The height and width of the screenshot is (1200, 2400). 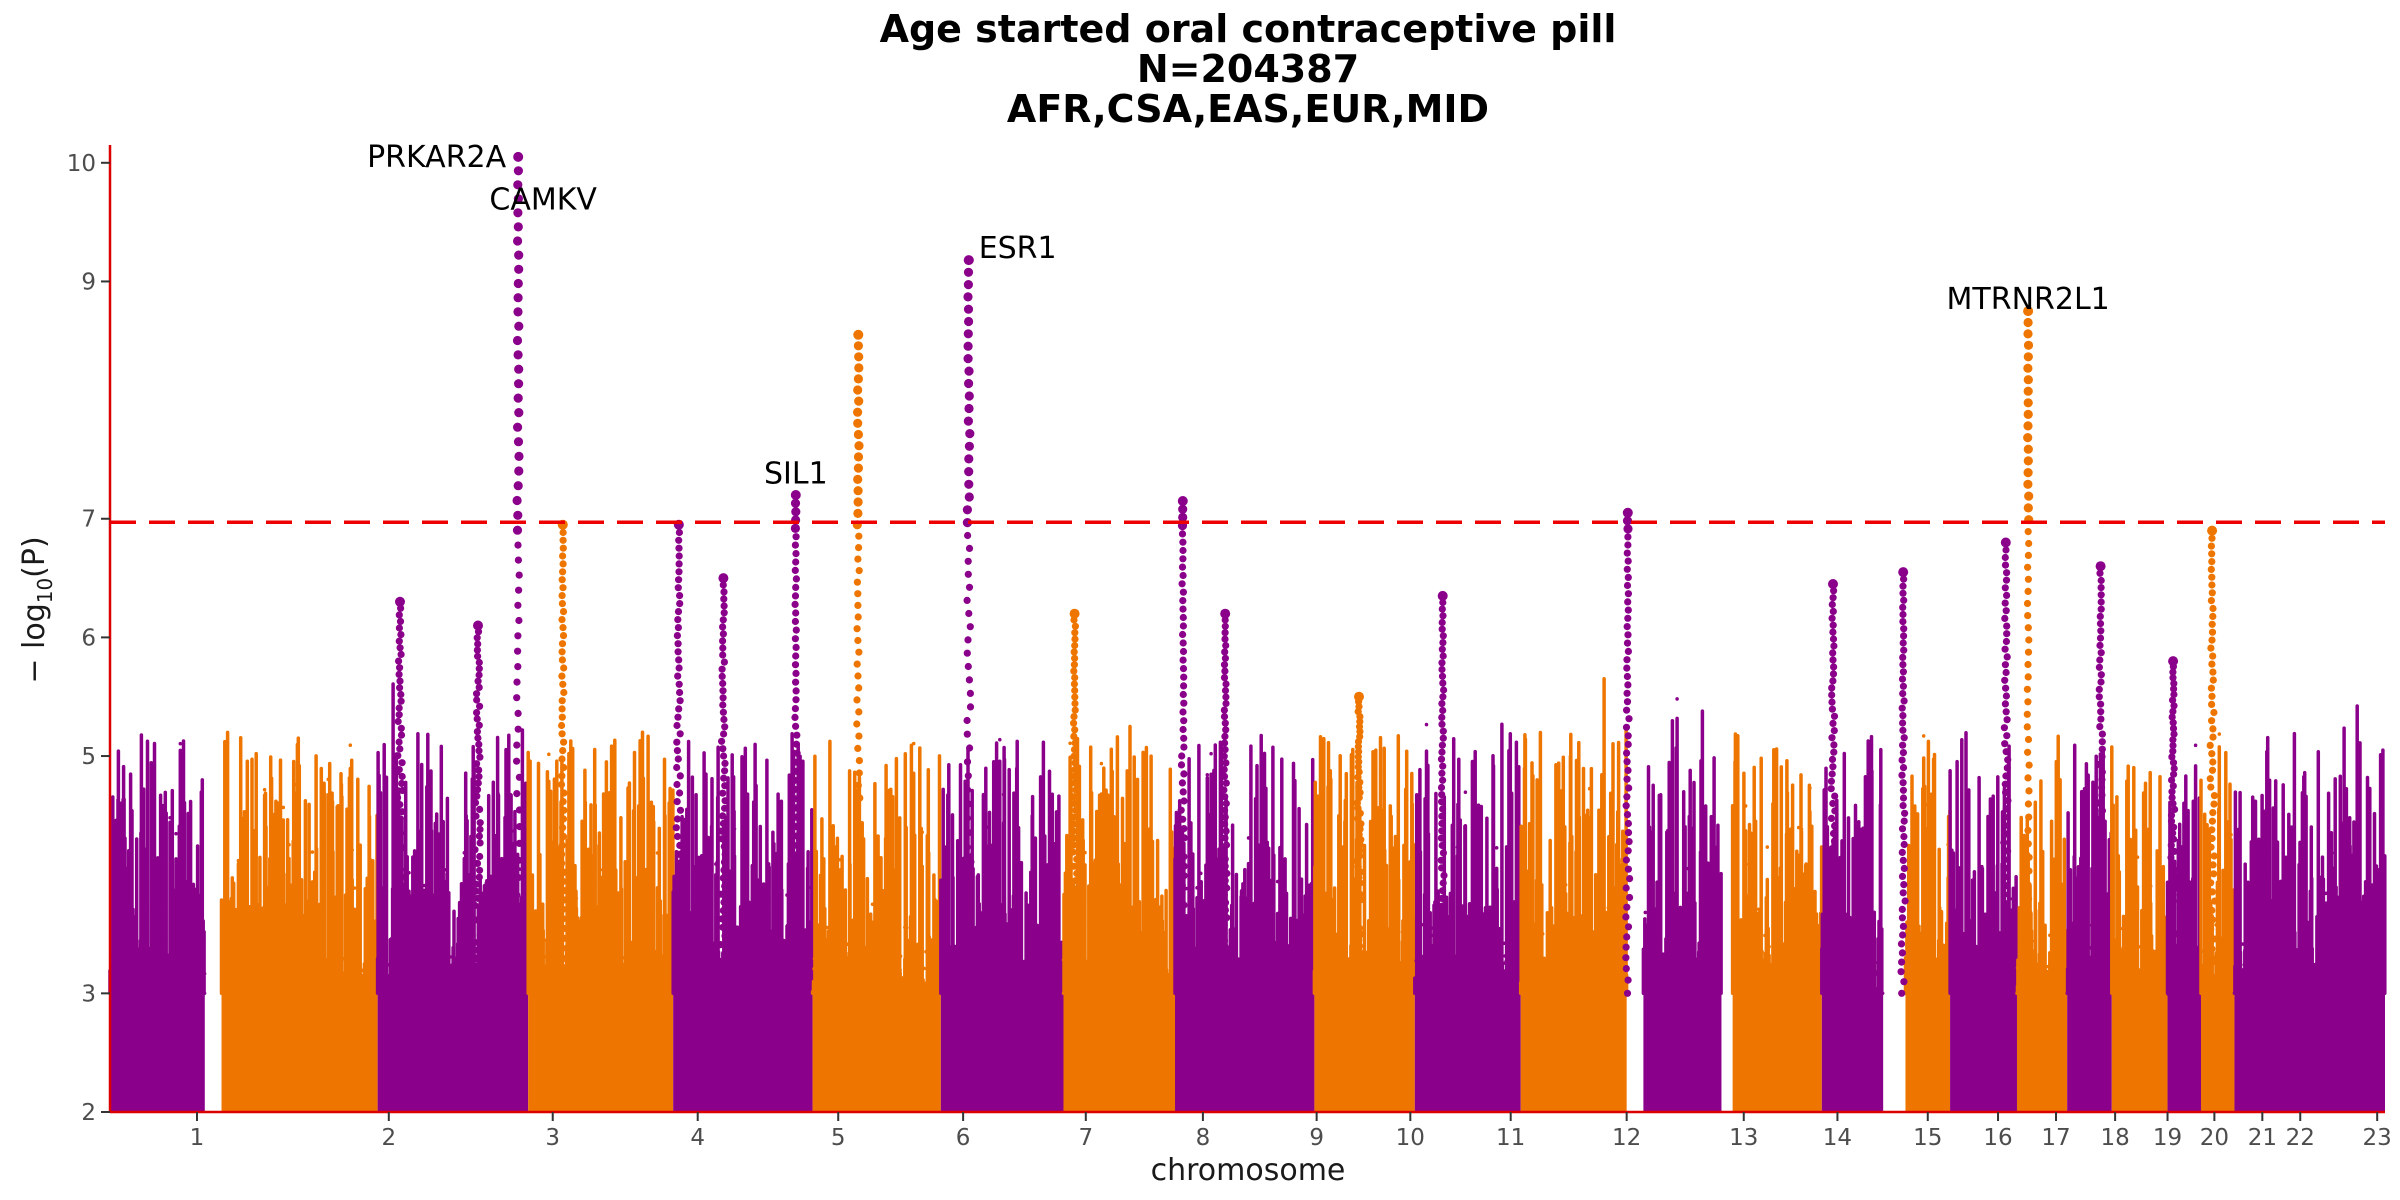 What do you see at coordinates (399, 615) in the screenshot?
I see `peak-9-point` at bounding box center [399, 615].